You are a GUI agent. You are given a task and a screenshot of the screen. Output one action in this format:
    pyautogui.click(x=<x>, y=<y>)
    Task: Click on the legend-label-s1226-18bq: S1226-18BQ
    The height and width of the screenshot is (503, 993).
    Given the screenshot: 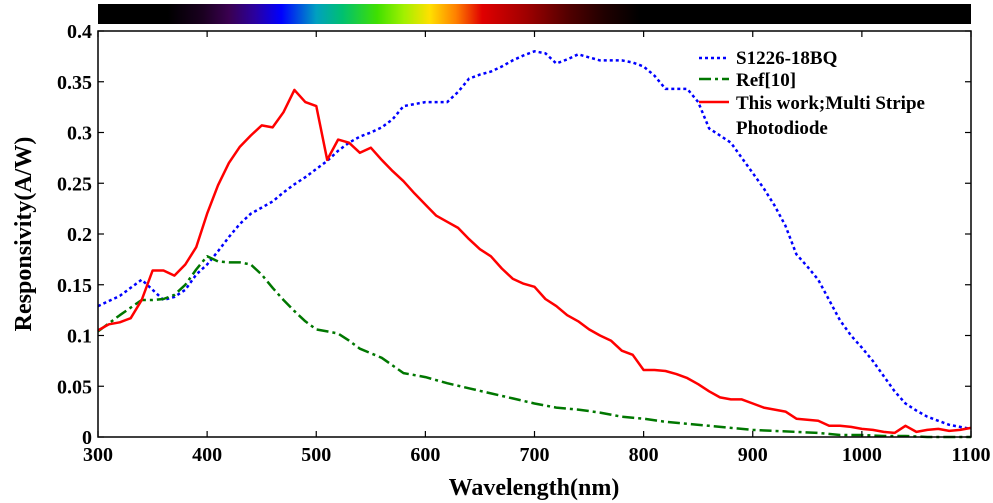 What is the action you would take?
    pyautogui.click(x=786, y=58)
    